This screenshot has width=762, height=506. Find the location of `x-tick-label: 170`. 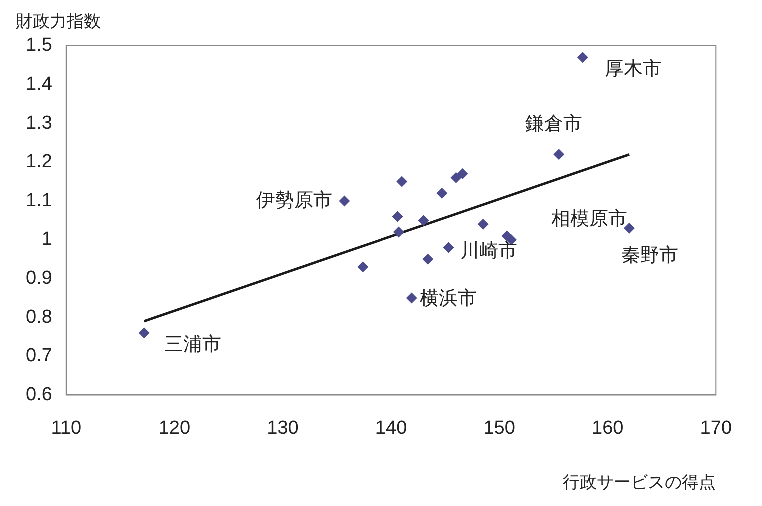

x-tick-label: 170 is located at coordinates (716, 428).